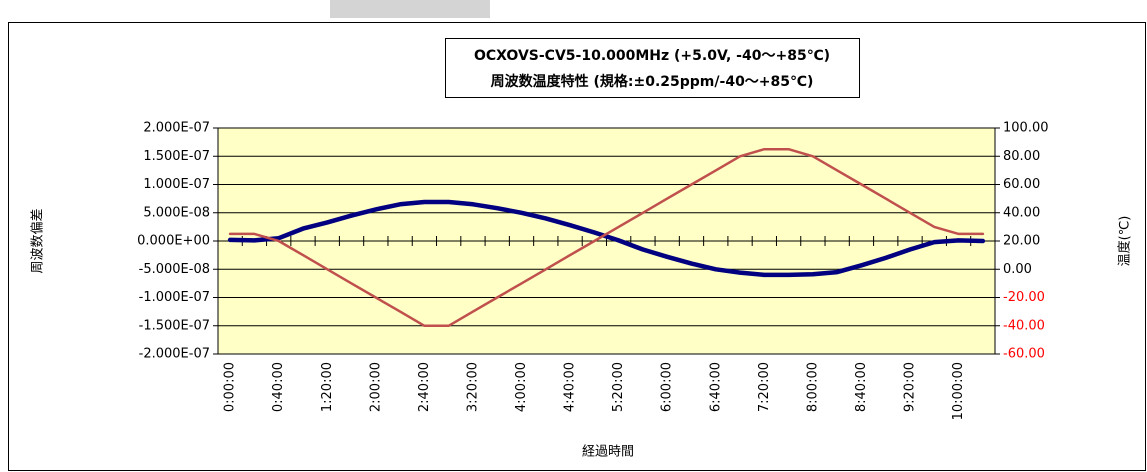 The width and height of the screenshot is (1147, 472). Describe the element at coordinates (667, 387) in the screenshot. I see `x-tick-label: 6:00:00` at that location.